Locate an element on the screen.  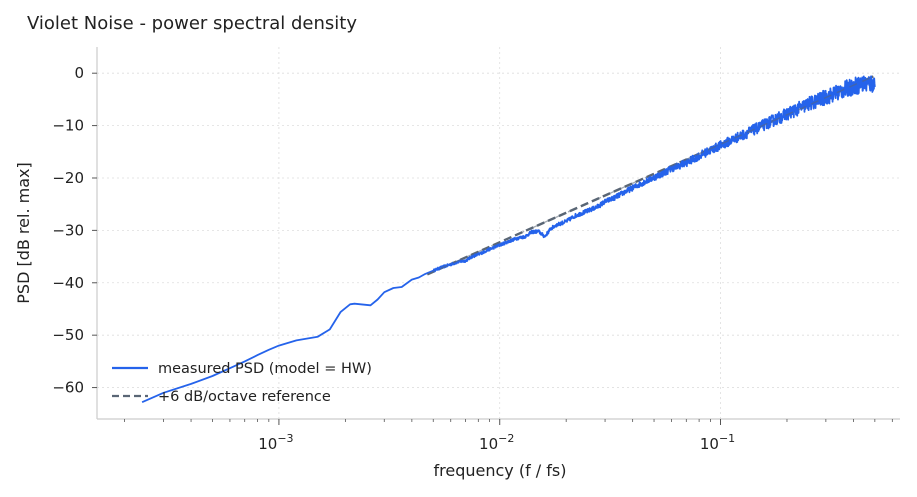
x-tick-label: 10⁻¹ is located at coordinates (717, 442).